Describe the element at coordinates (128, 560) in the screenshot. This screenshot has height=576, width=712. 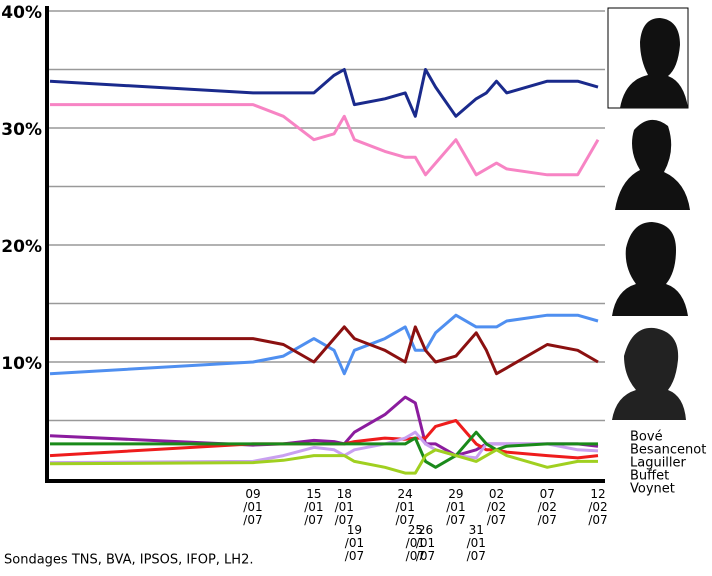
I see `source-note: Sondages TNS, BVA, IPSOS, IFOP, LH2.` at that location.